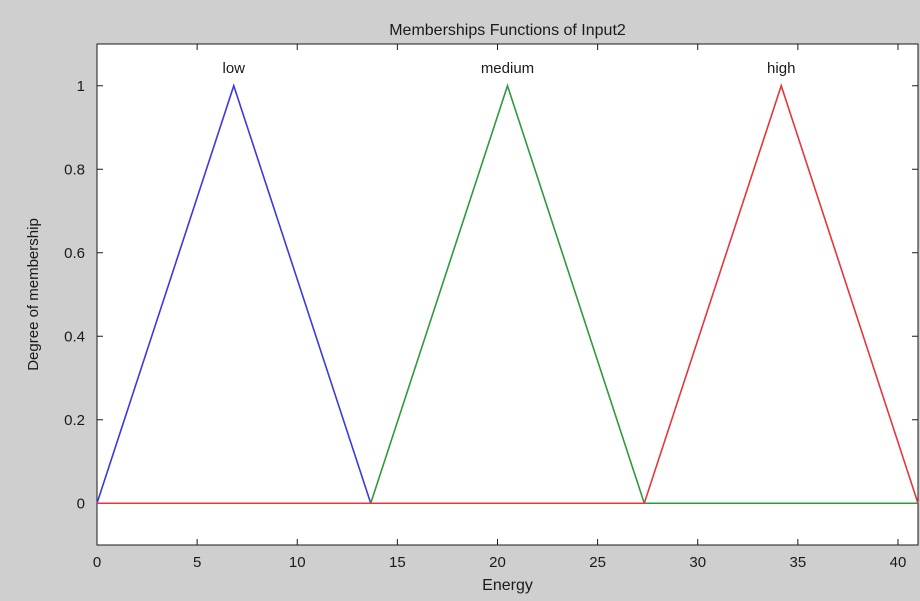  What do you see at coordinates (81, 86) in the screenshot?
I see `y-tick-label: 1` at bounding box center [81, 86].